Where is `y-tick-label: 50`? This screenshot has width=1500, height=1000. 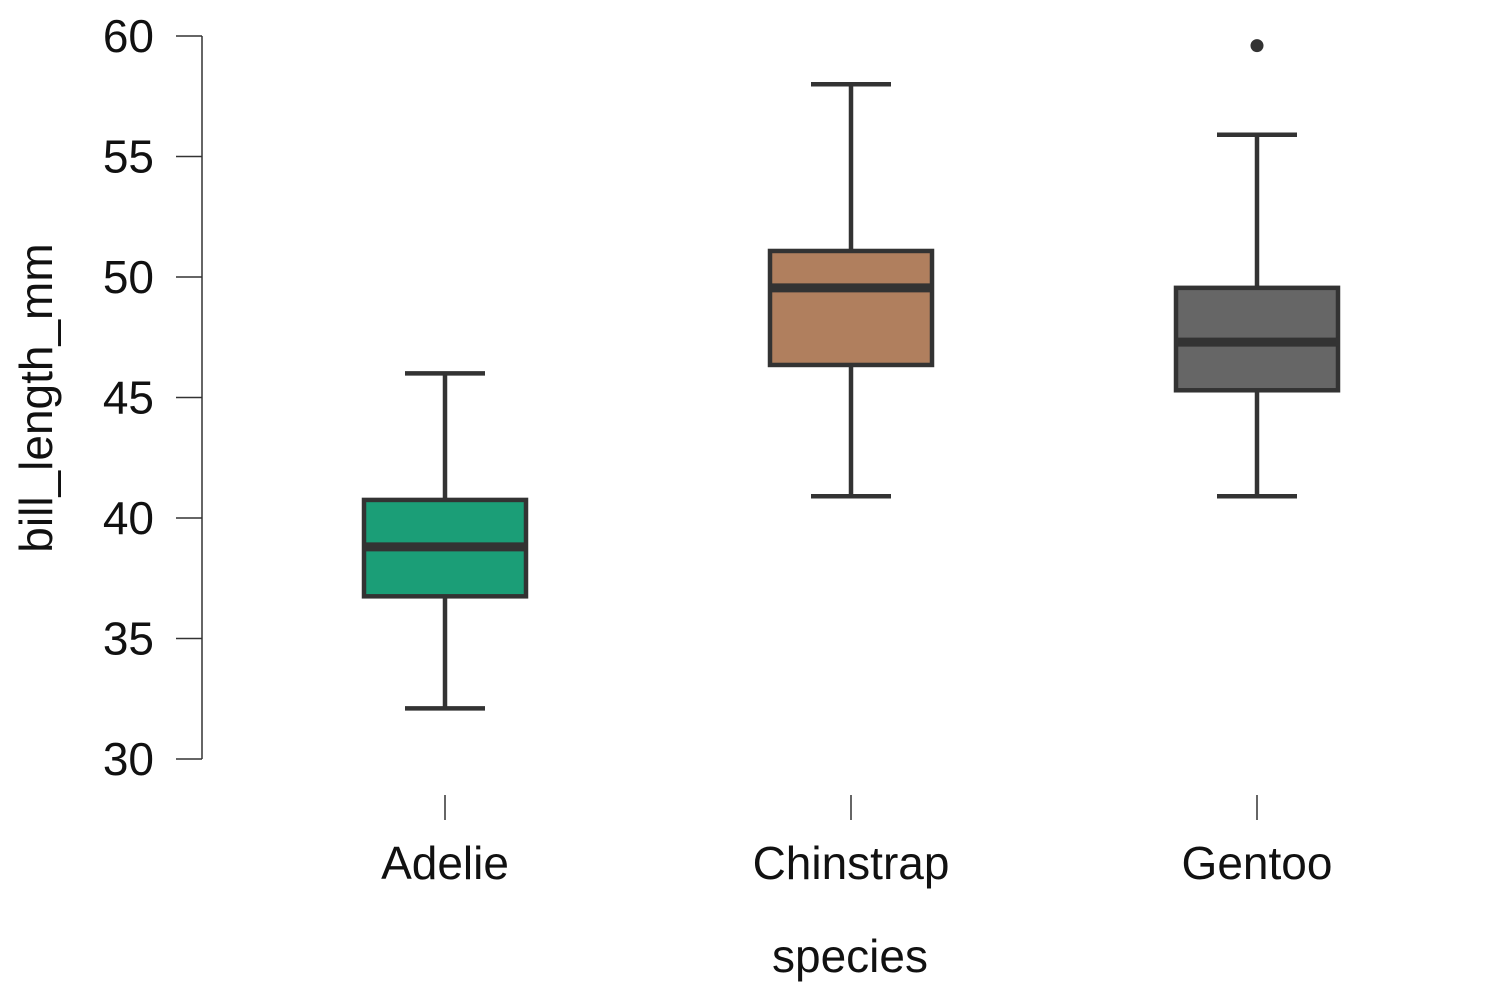 y-tick-label: 50 is located at coordinates (128, 277).